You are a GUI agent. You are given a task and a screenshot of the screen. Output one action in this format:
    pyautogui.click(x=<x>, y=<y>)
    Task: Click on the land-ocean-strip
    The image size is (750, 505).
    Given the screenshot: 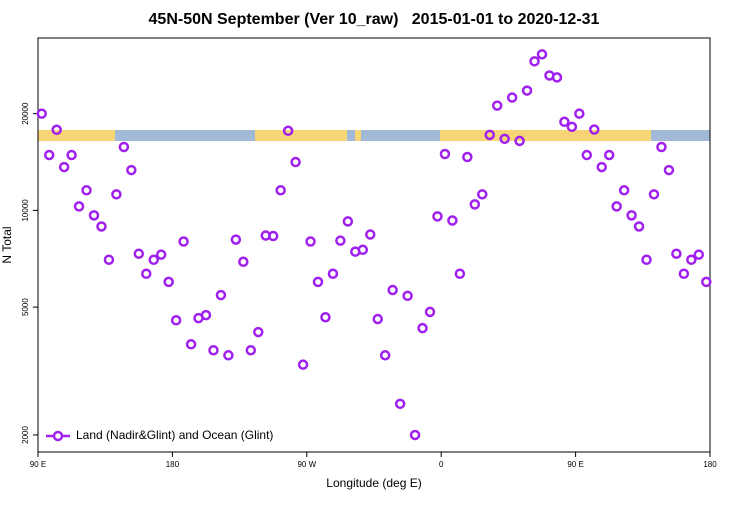 What is the action you would take?
    pyautogui.click(x=374, y=135)
    